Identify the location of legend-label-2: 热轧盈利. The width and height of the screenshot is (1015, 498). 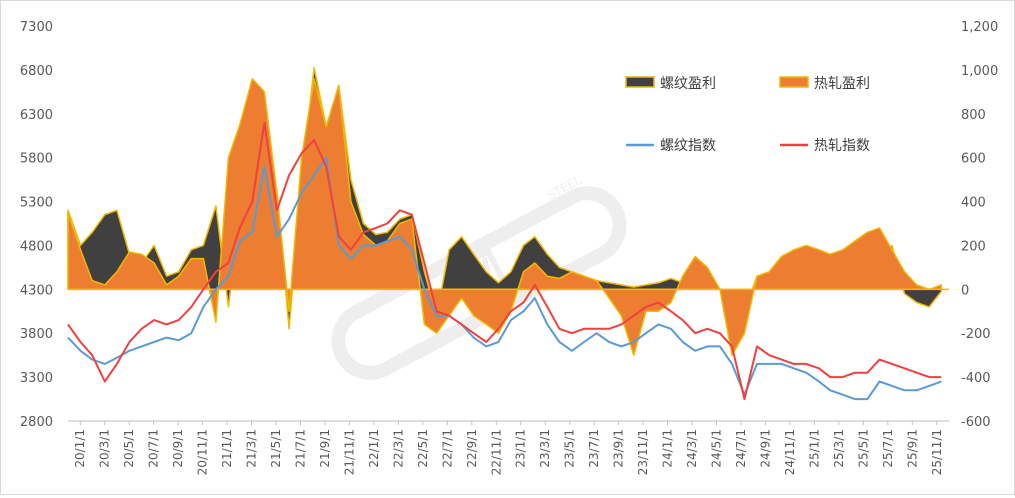
(842, 84).